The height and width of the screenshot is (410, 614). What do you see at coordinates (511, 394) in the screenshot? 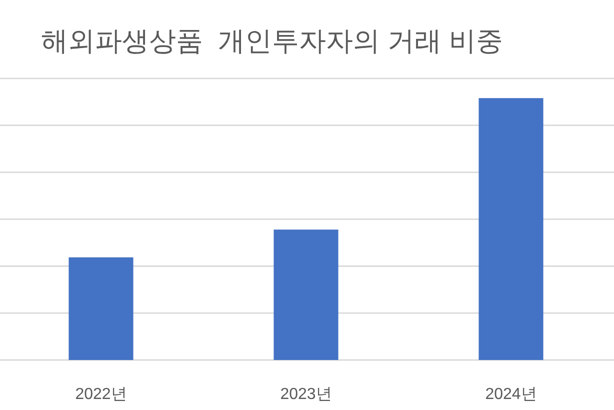
I see `x-tick-label: 2024년` at bounding box center [511, 394].